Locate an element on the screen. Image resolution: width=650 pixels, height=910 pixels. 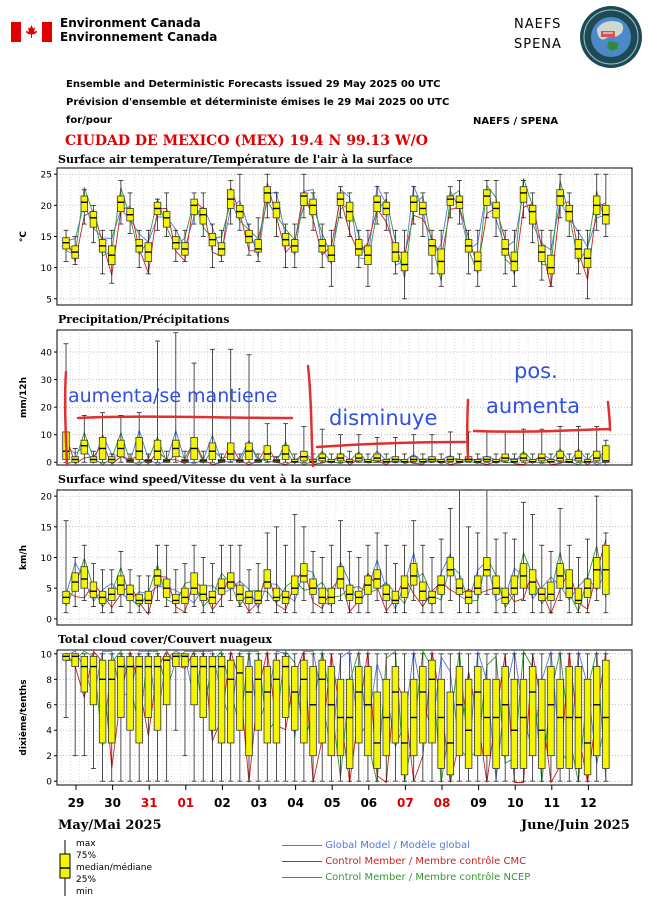
y-axis-label: °C is located at coordinates (24, 237).